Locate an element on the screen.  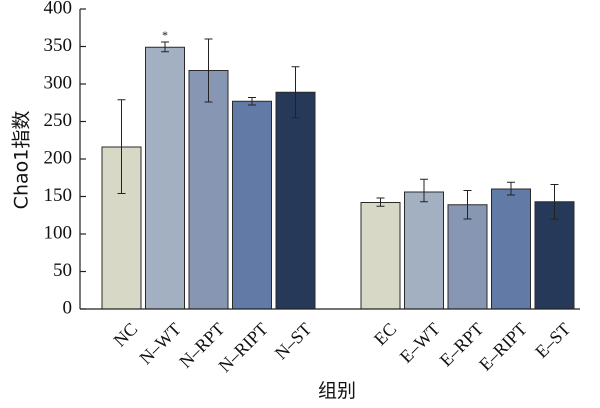
y-tick-label: 0 is located at coordinates (68, 307).